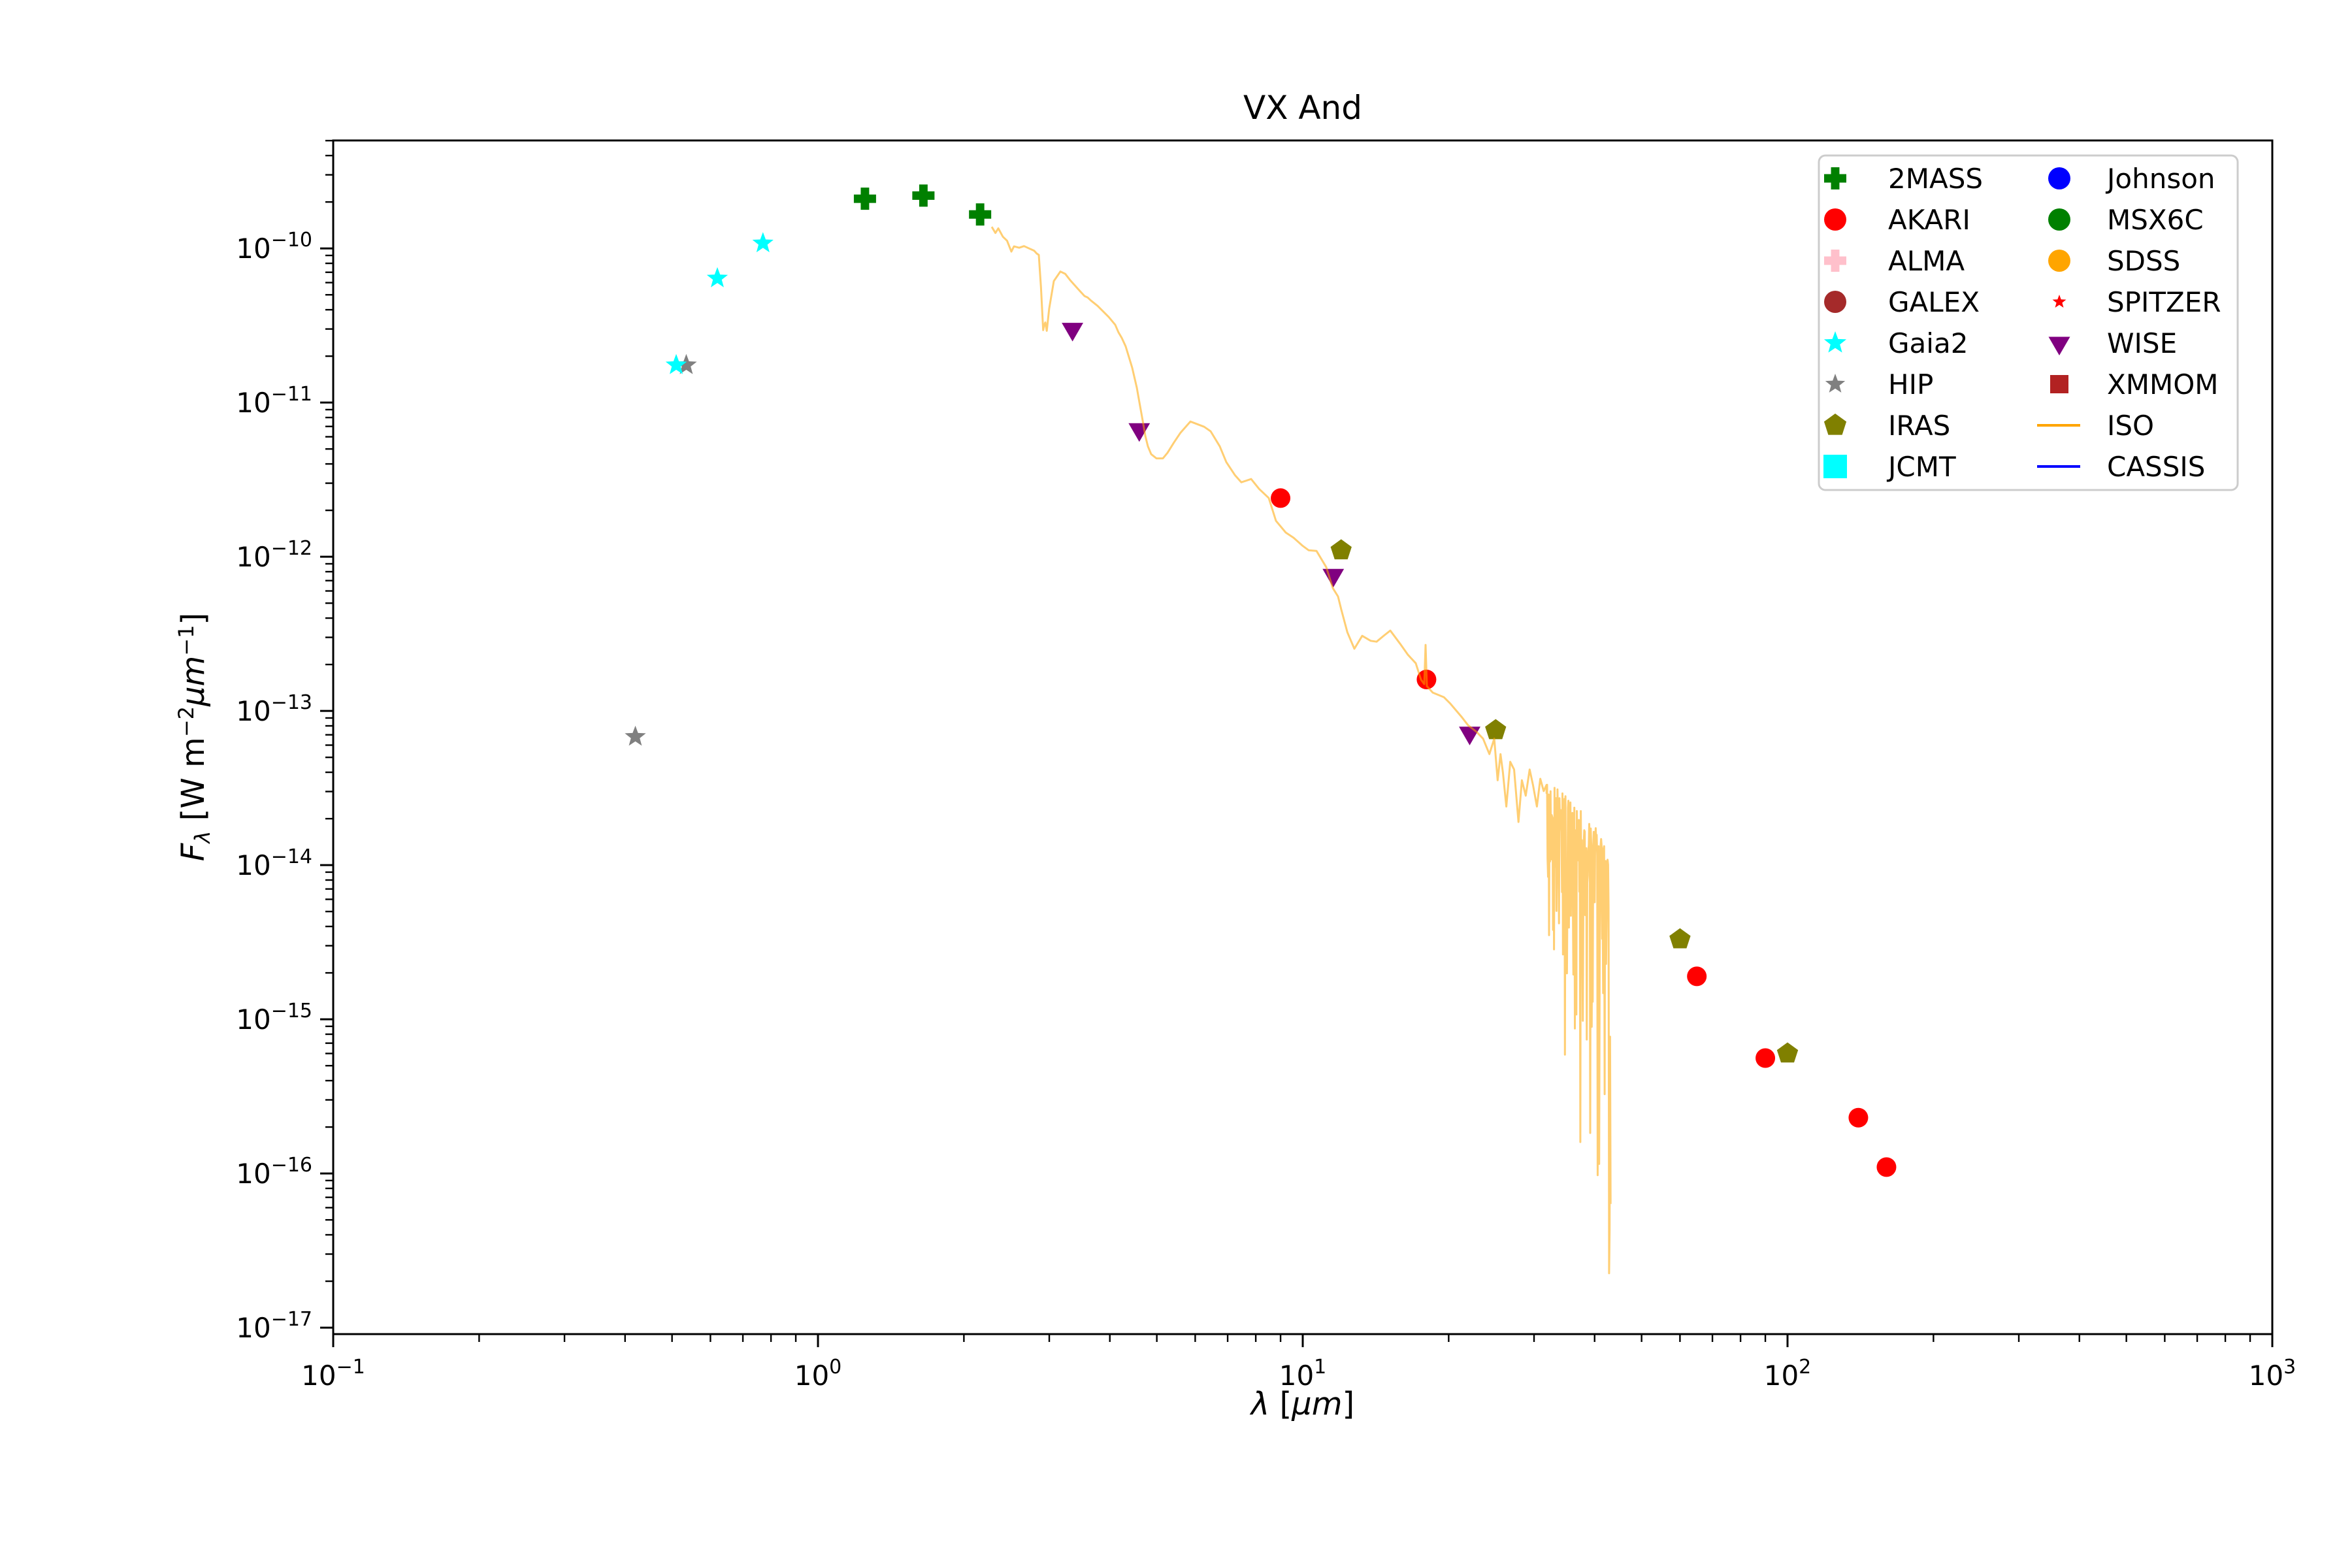  I want to click on 2mass-legend-marker, so click(1835, 178).